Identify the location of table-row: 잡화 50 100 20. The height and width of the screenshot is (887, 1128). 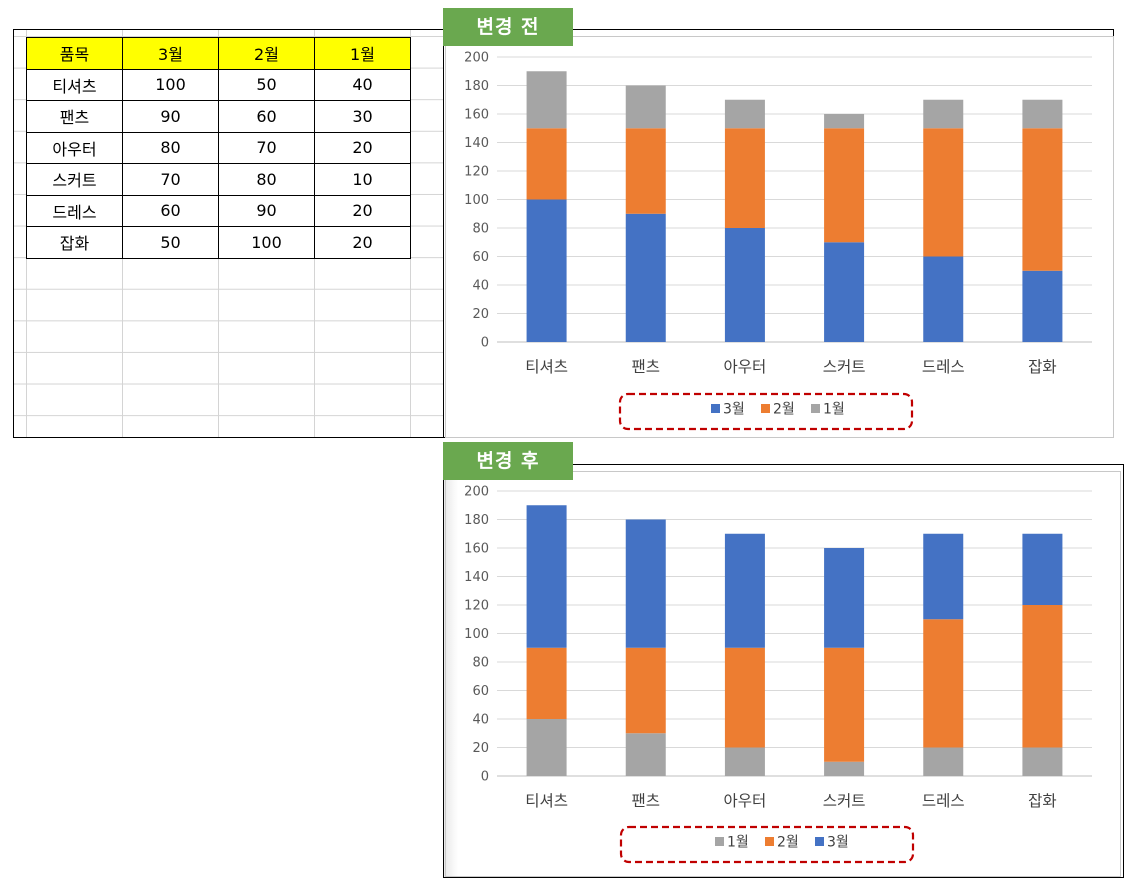
(218, 242).